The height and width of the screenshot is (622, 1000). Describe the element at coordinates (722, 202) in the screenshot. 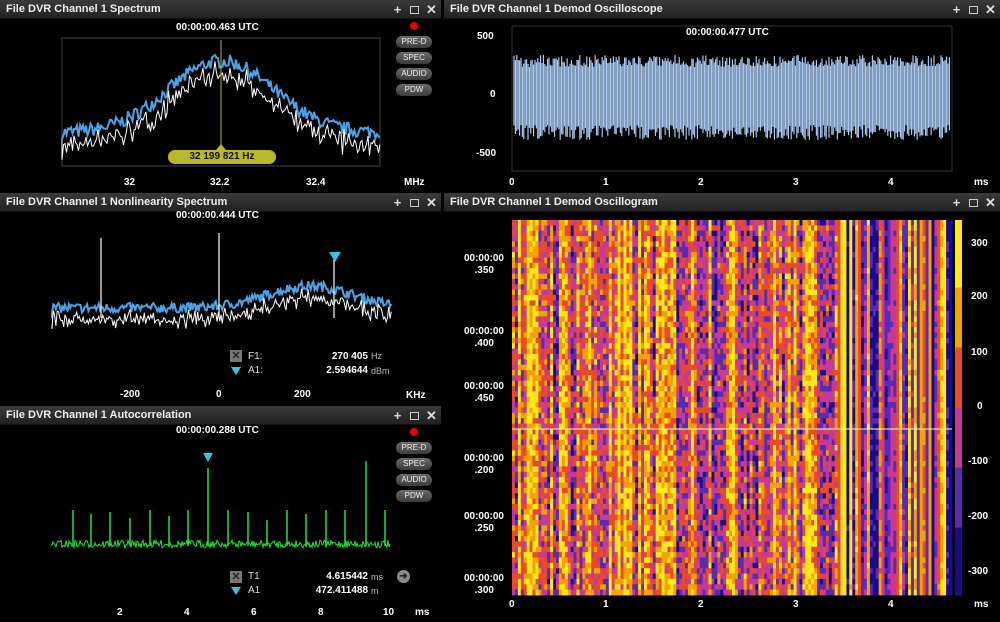

I see `oscillogram-titlebar: File DVR Channel 1 Demod Oscillogram + ✕` at that location.